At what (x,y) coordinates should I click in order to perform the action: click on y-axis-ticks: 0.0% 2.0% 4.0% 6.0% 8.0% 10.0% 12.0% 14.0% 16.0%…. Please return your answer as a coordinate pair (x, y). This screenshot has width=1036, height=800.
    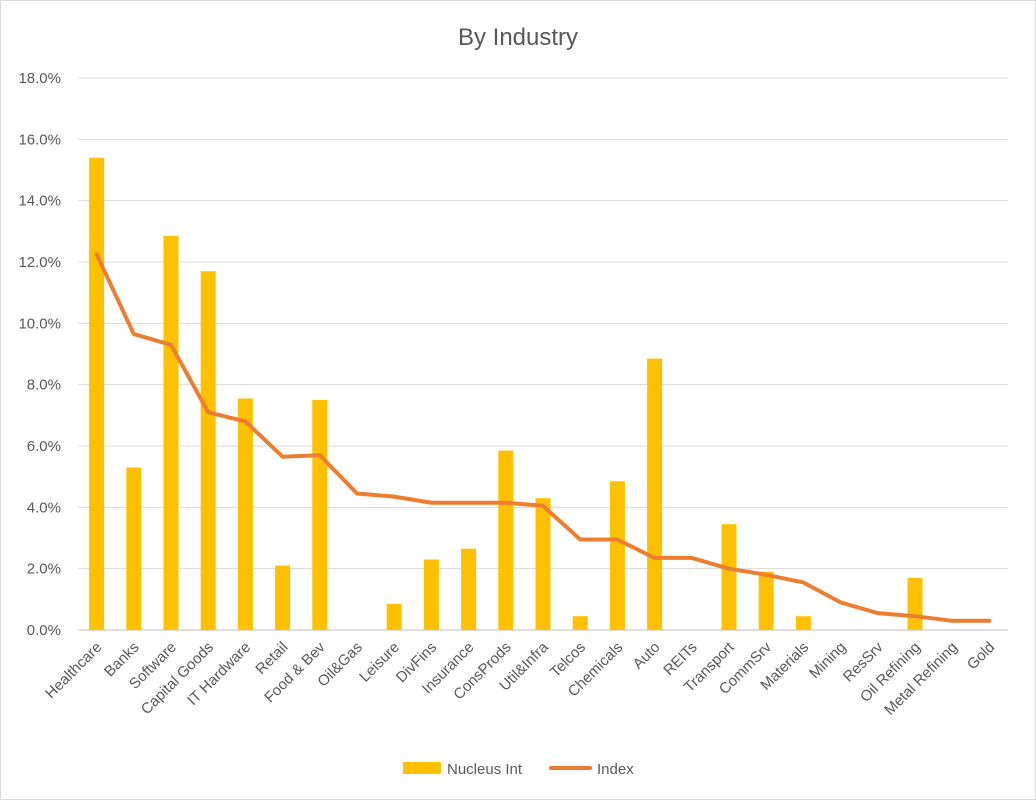
    Looking at the image, I should click on (39, 354).